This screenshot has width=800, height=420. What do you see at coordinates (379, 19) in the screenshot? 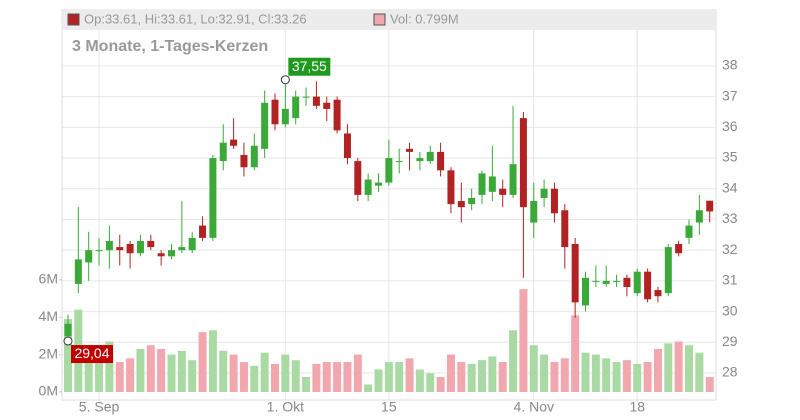
I see `legend-volume-swatch` at bounding box center [379, 19].